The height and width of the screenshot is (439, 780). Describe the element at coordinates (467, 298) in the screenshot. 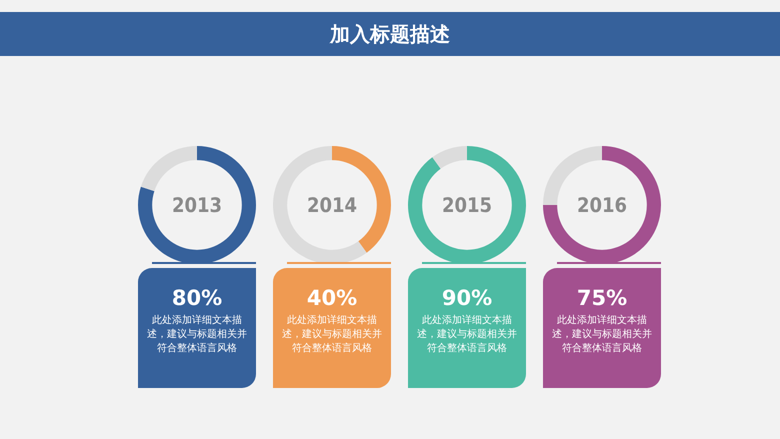

I see `text: 90%` at that location.